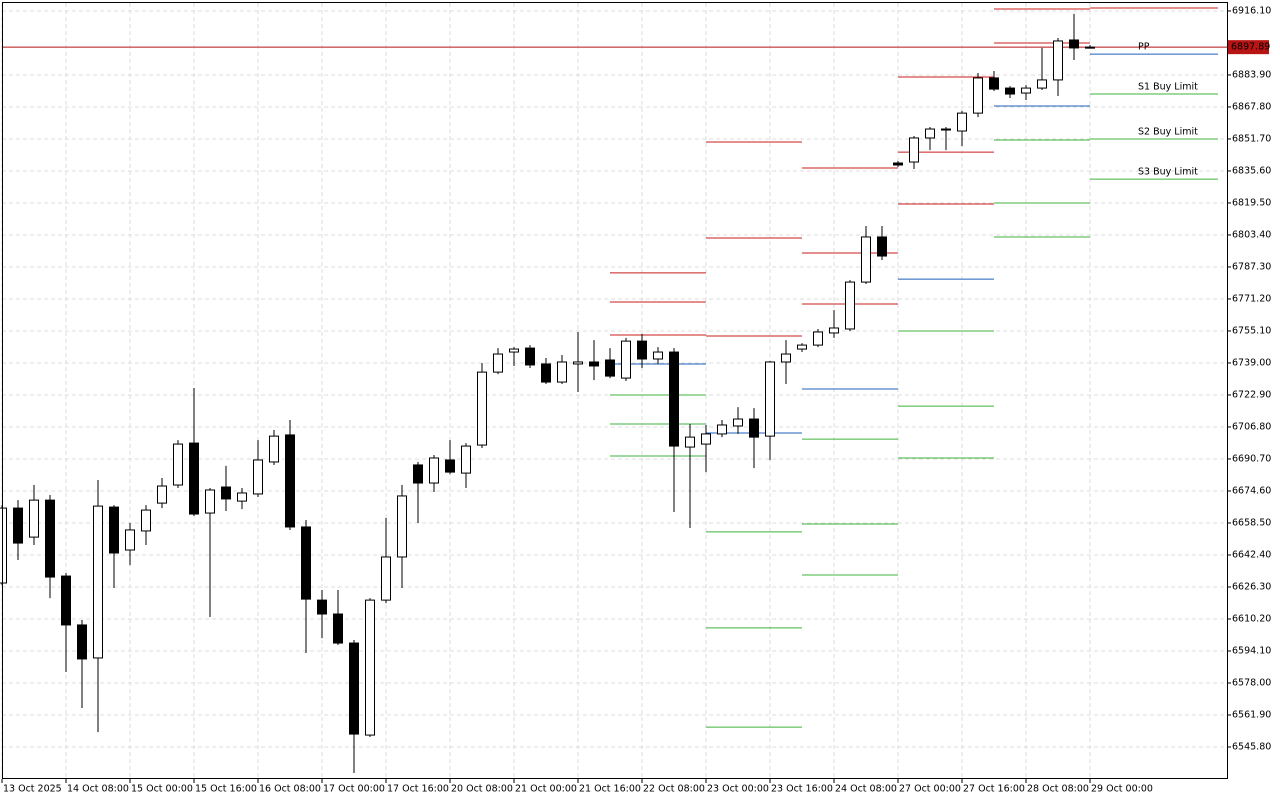 The image size is (1280, 800). What do you see at coordinates (1248, 47) in the screenshot?
I see `price-tag` at bounding box center [1248, 47].